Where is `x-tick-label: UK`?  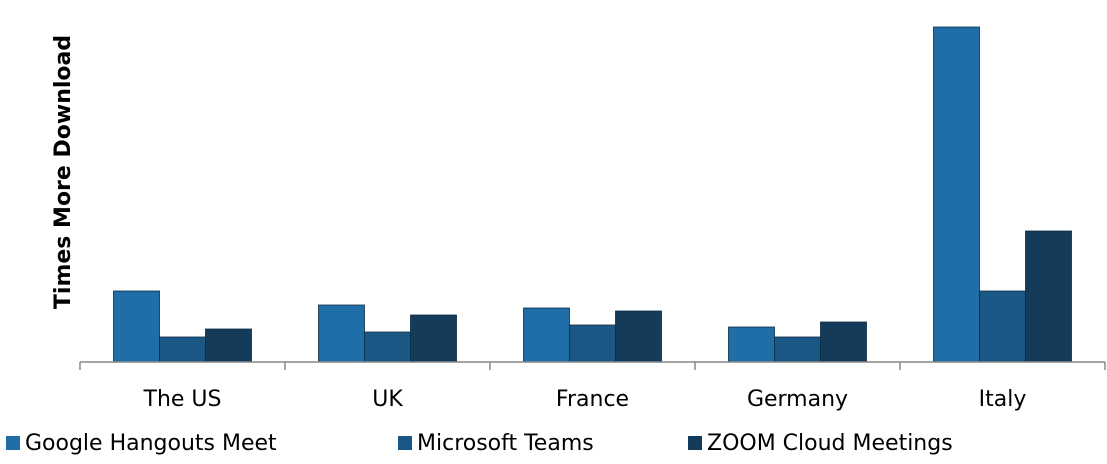
x-tick-label: UK is located at coordinates (387, 399).